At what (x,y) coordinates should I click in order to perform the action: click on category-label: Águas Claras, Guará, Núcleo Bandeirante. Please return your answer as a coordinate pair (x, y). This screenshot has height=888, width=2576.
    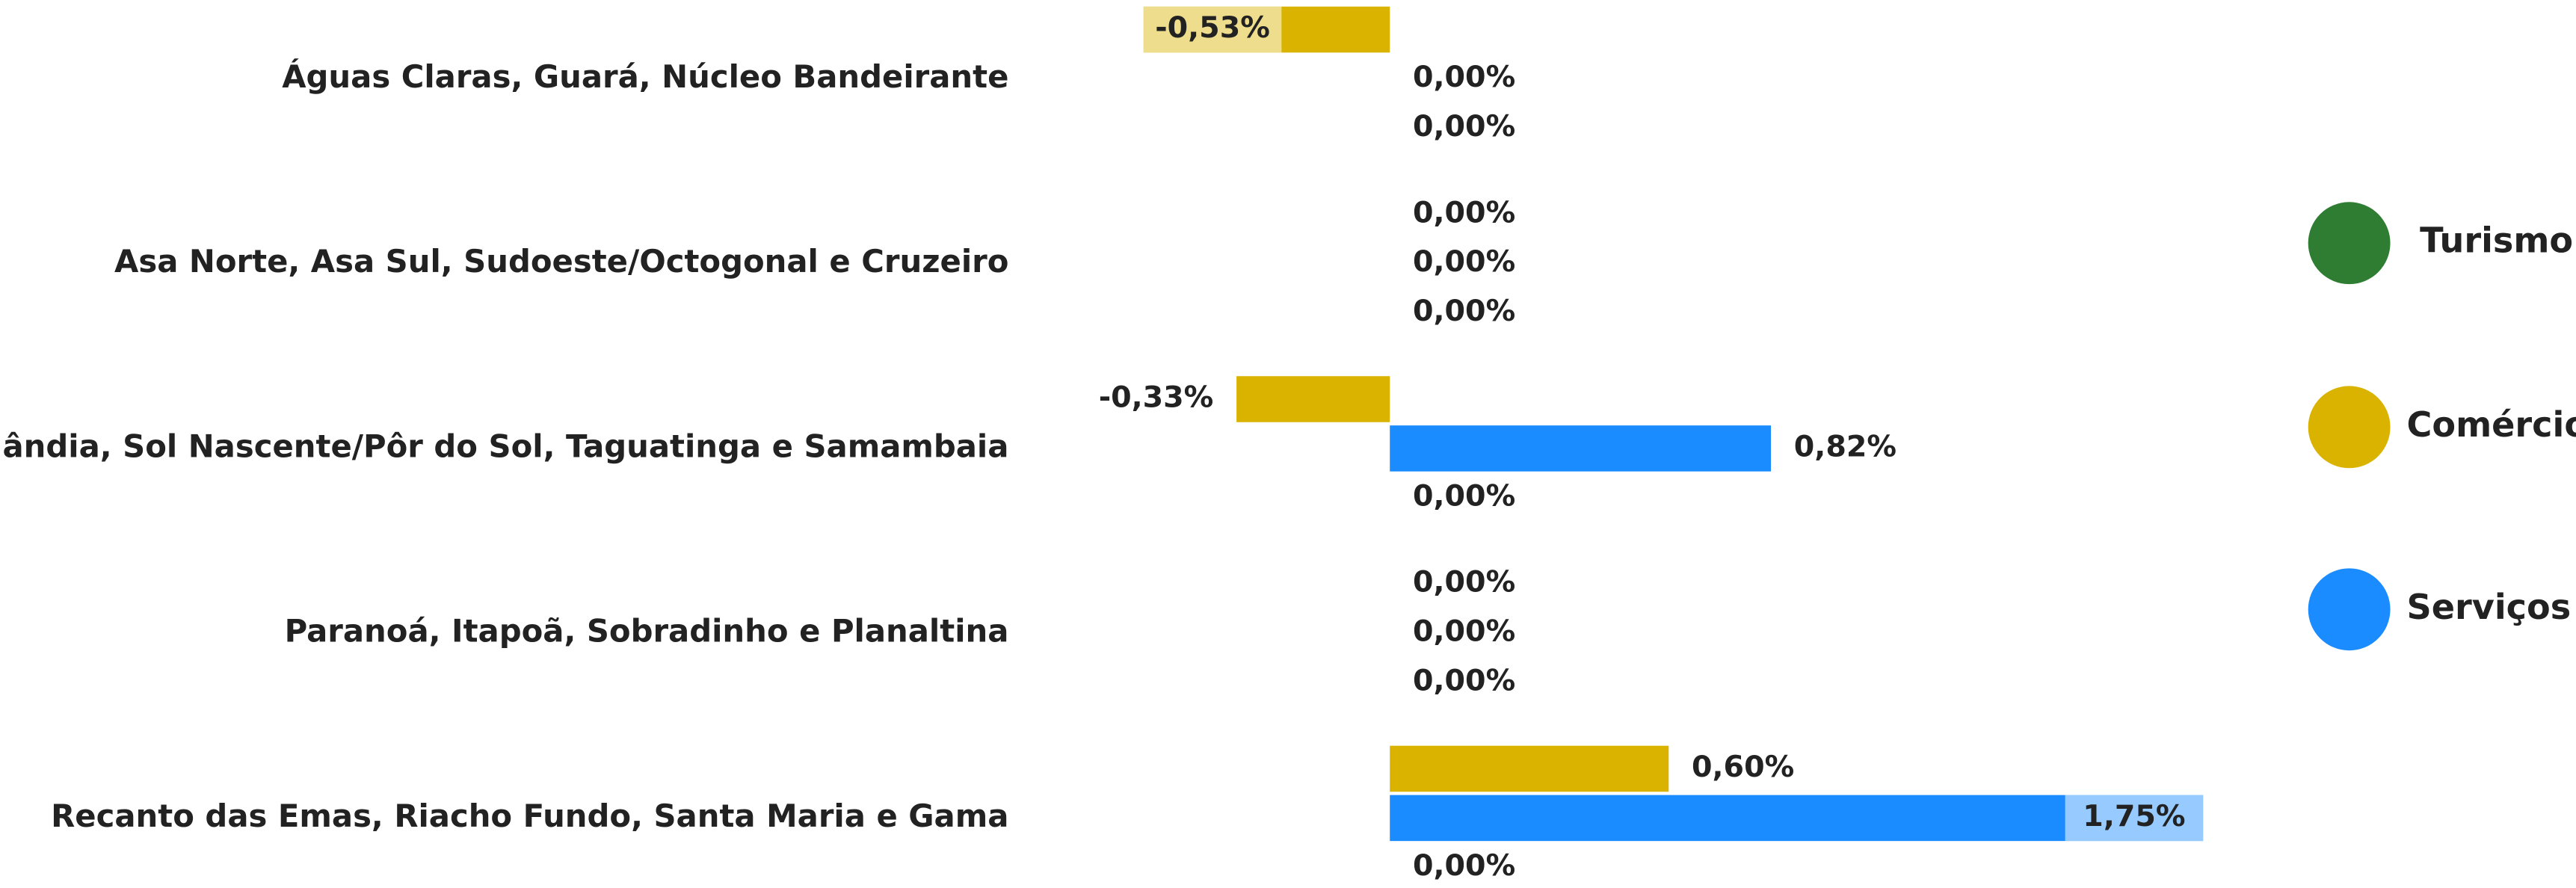
    Looking at the image, I should click on (645, 76).